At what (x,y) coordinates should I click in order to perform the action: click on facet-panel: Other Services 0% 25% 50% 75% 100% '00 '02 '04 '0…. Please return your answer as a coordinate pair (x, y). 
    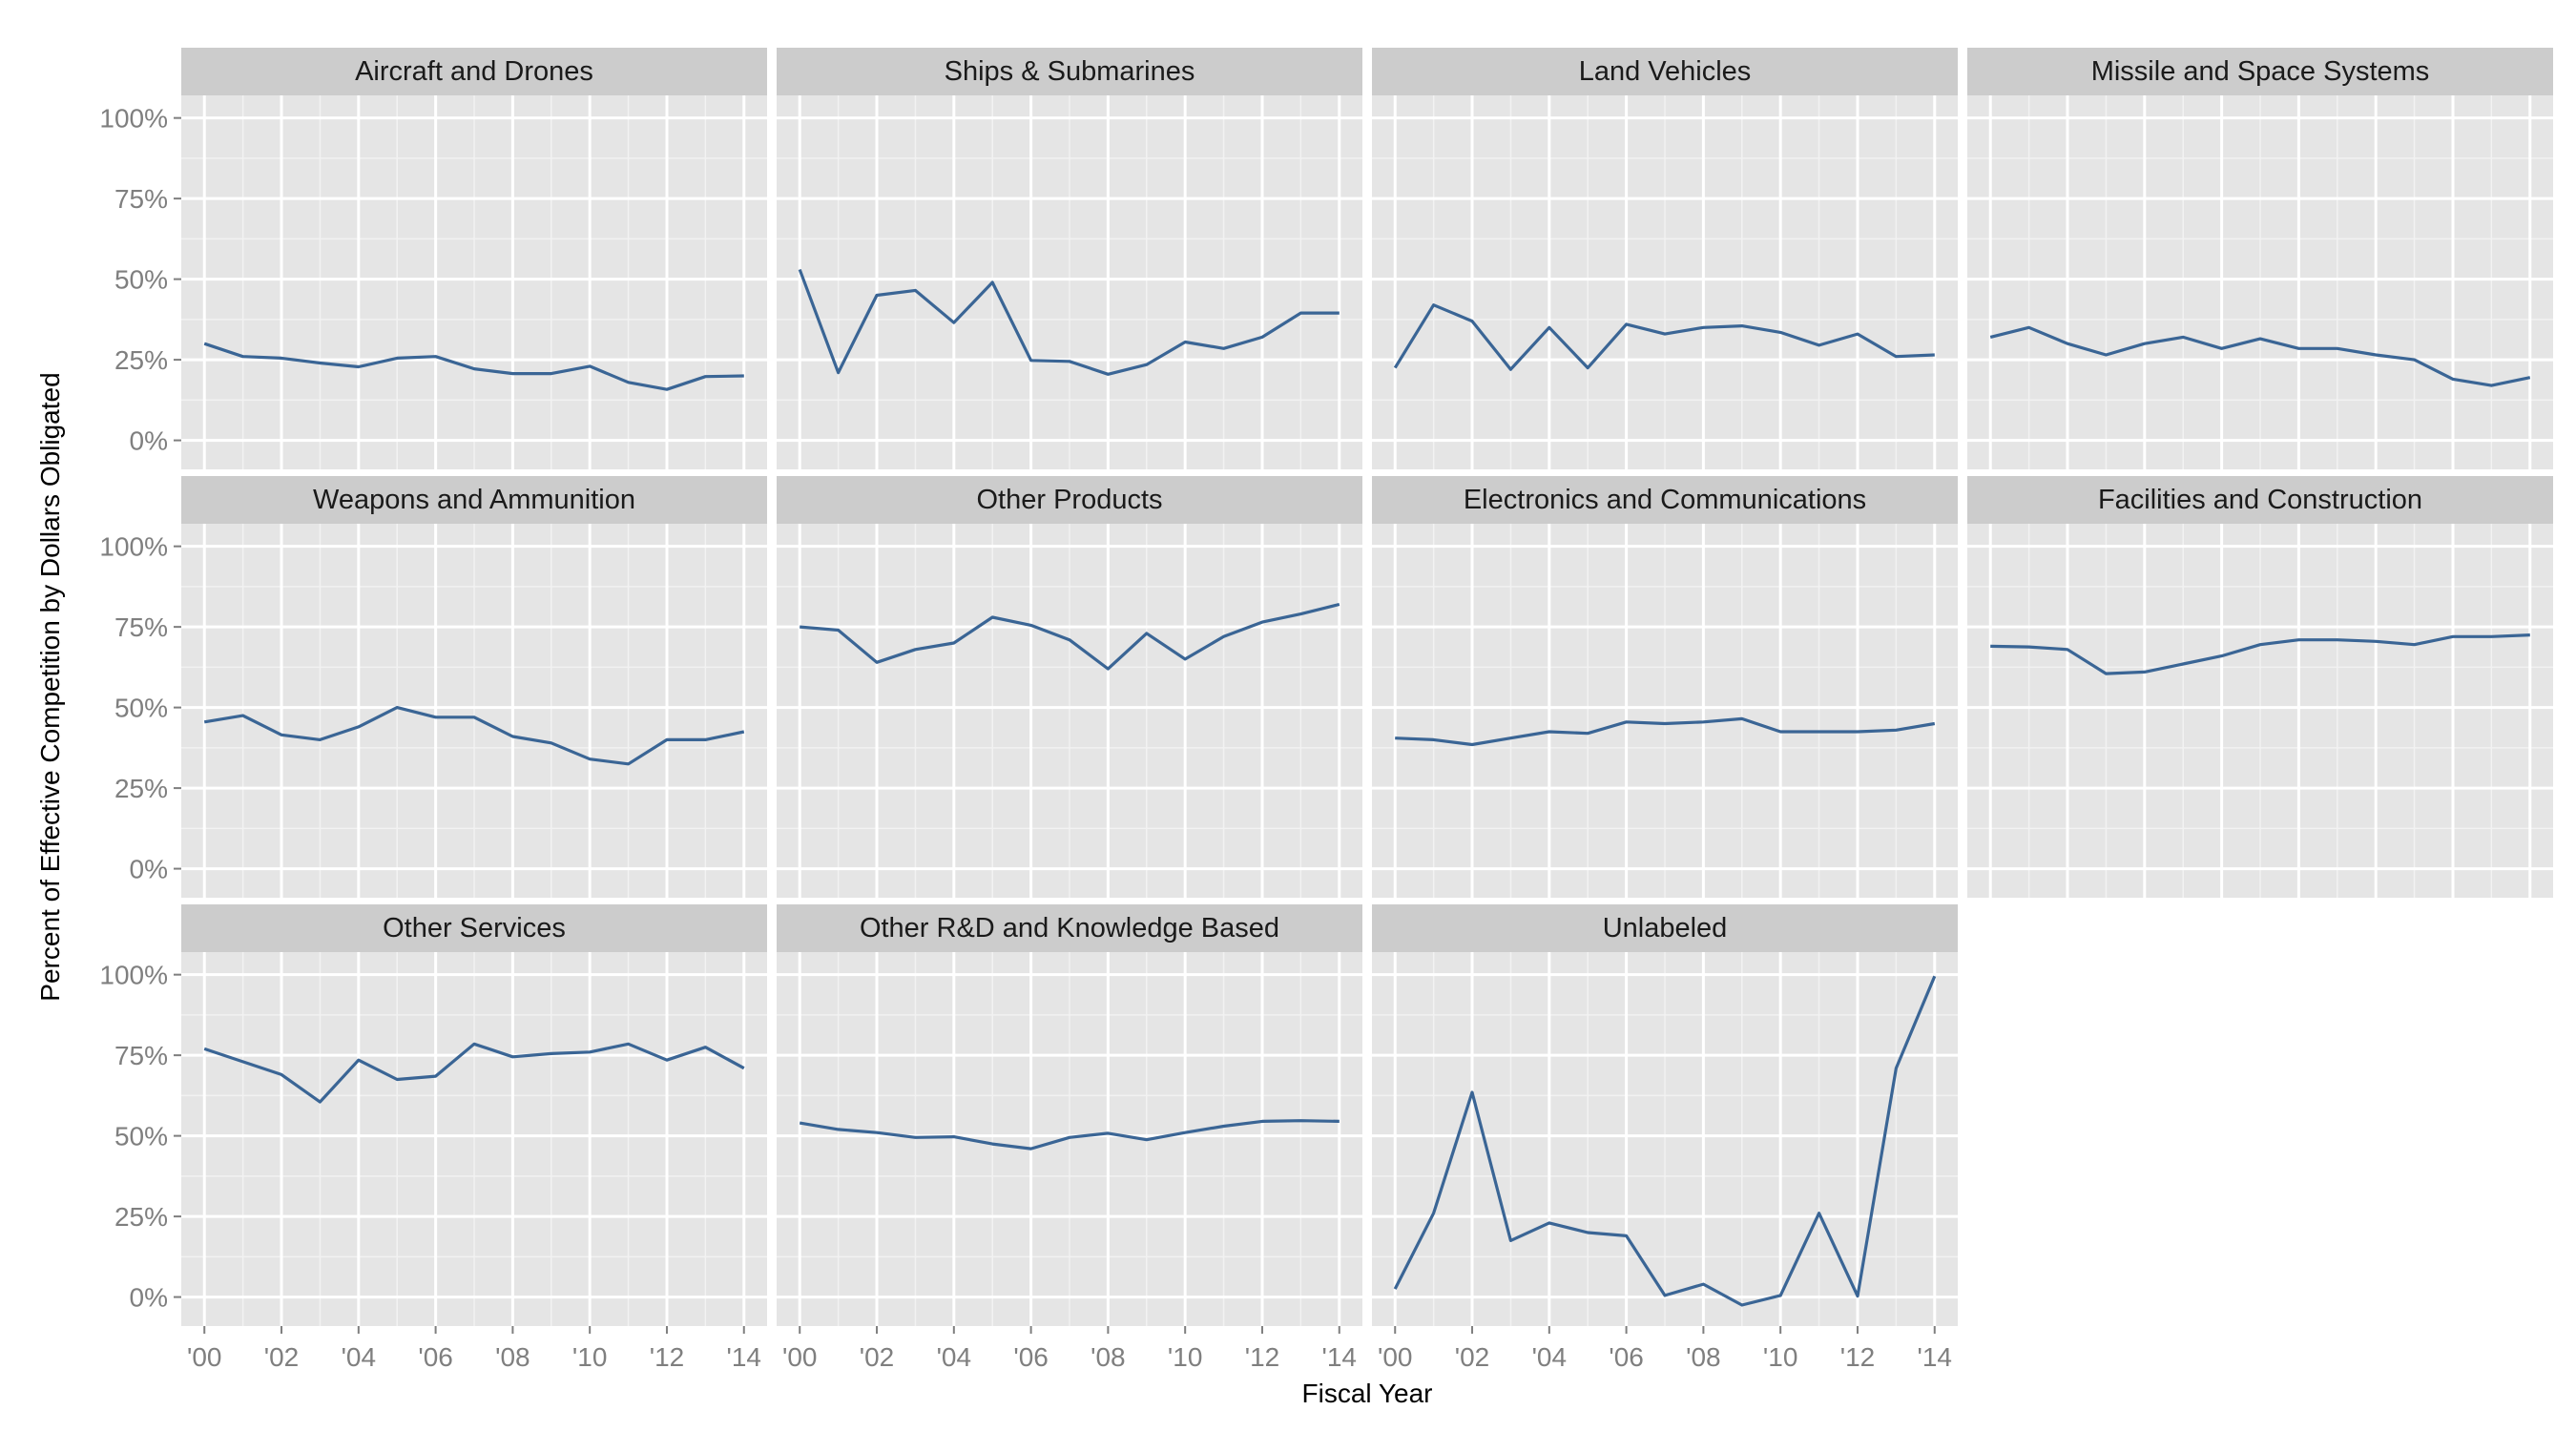
    Looking at the image, I should click on (433, 1138).